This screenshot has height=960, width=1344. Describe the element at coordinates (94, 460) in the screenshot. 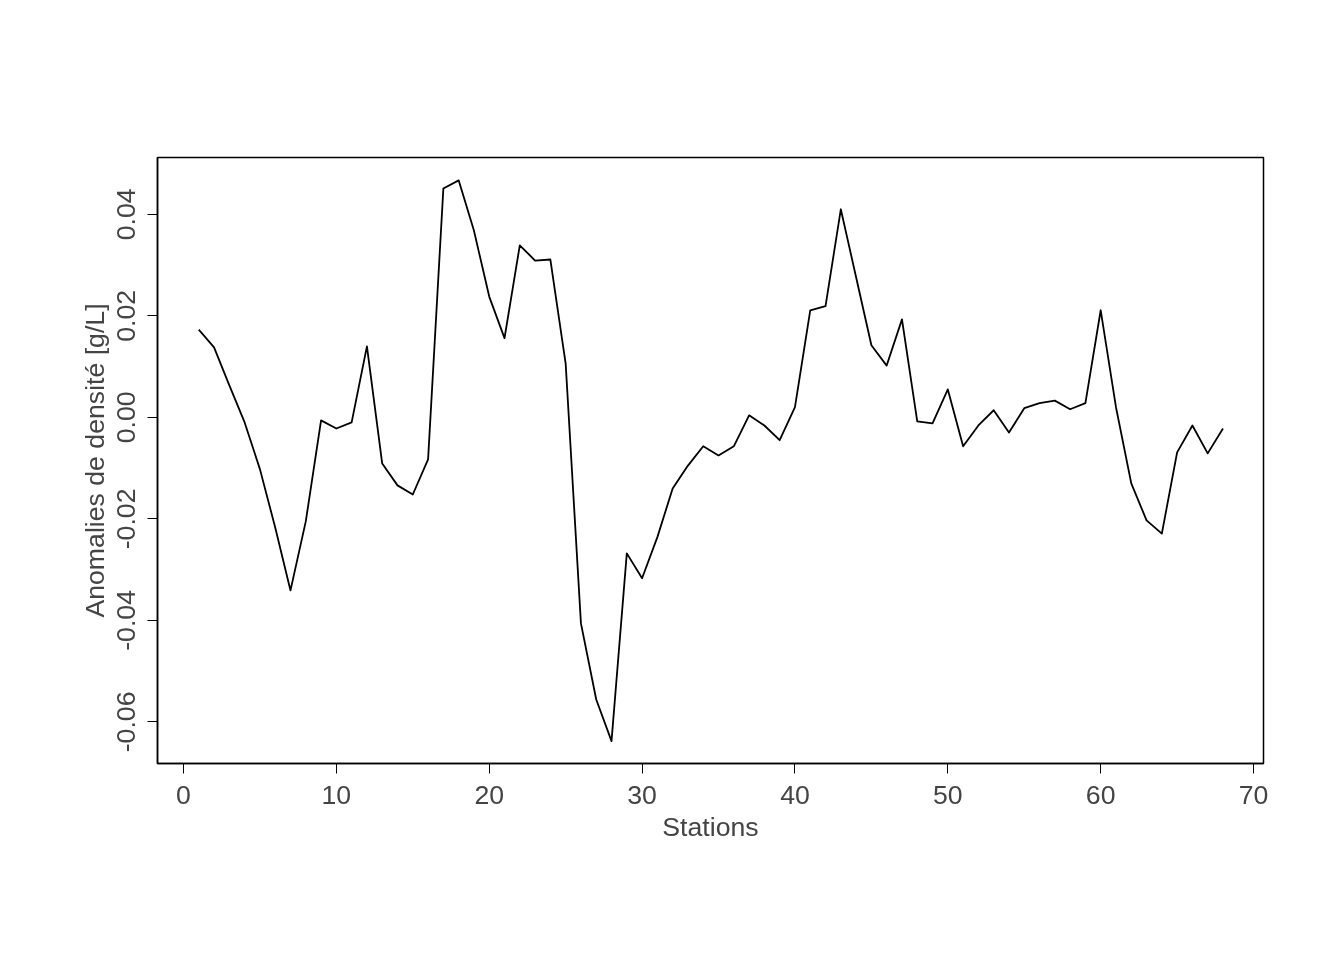

I see `y-axis-title: Anomalies de densité [g/L]` at that location.